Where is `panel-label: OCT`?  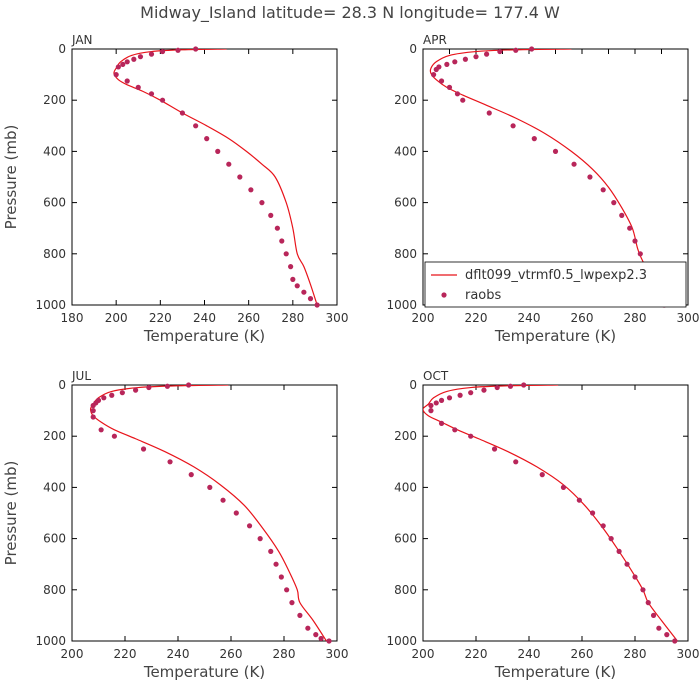 panel-label: OCT is located at coordinates (436, 376).